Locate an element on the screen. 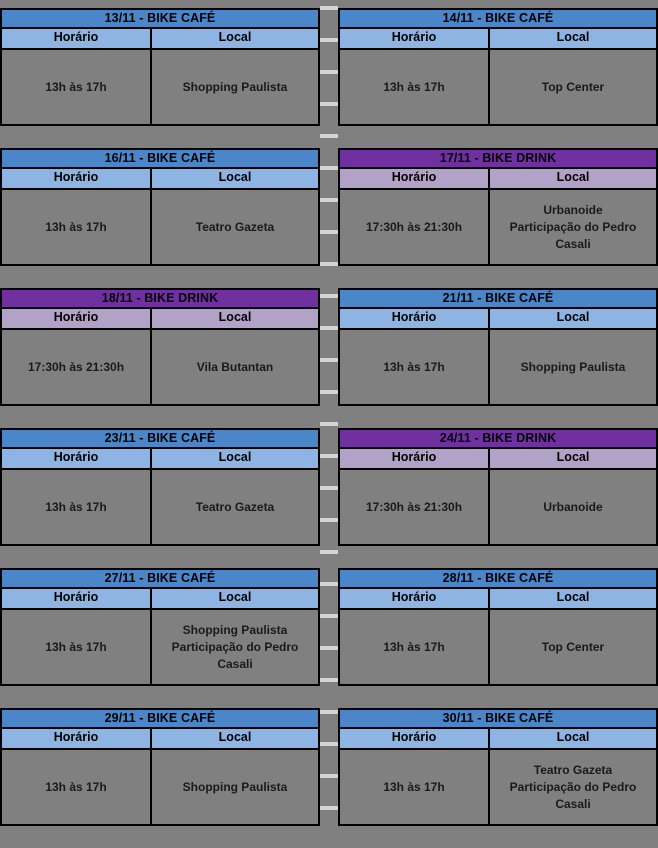  event-card-title: 27/11 - BIKE CAFÉ is located at coordinates (160, 579).